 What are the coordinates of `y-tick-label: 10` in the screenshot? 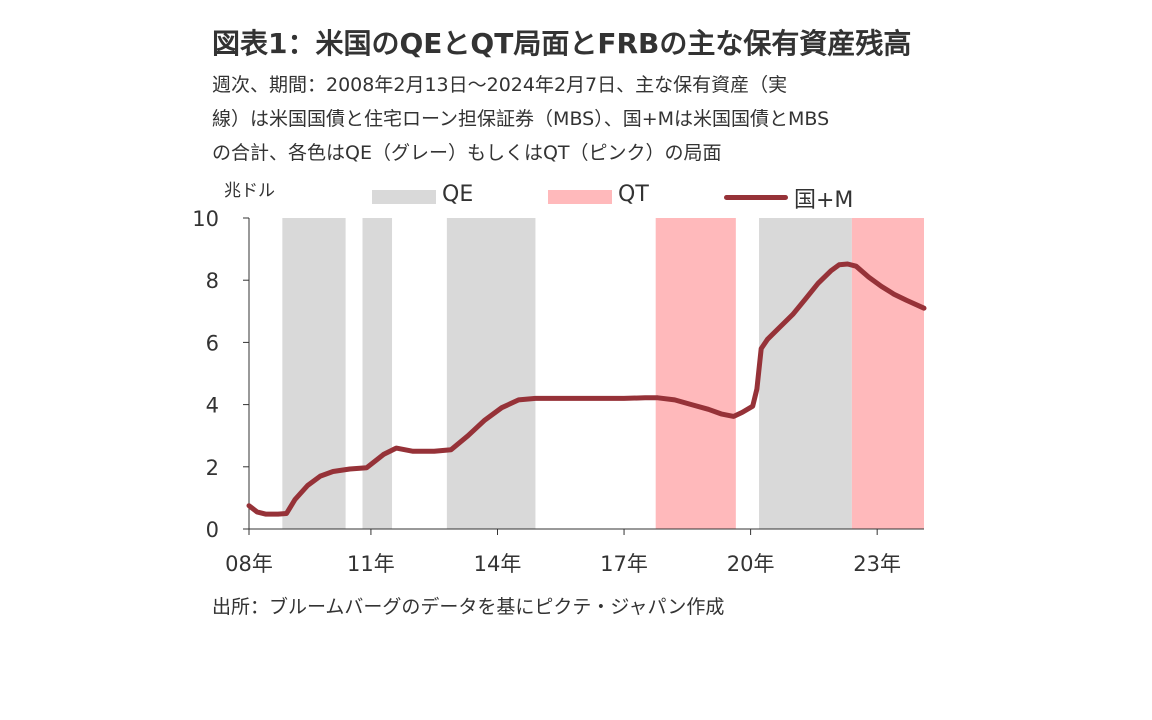 It's located at (205, 219).